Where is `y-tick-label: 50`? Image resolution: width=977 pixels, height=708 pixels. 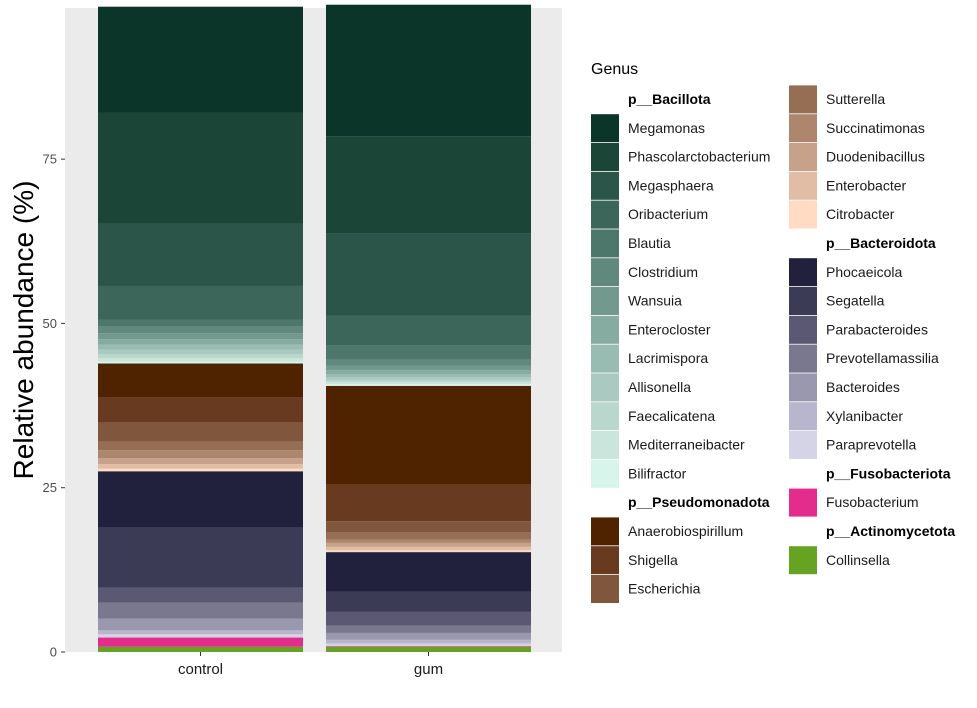
y-tick-label: 50 is located at coordinates (50, 323).